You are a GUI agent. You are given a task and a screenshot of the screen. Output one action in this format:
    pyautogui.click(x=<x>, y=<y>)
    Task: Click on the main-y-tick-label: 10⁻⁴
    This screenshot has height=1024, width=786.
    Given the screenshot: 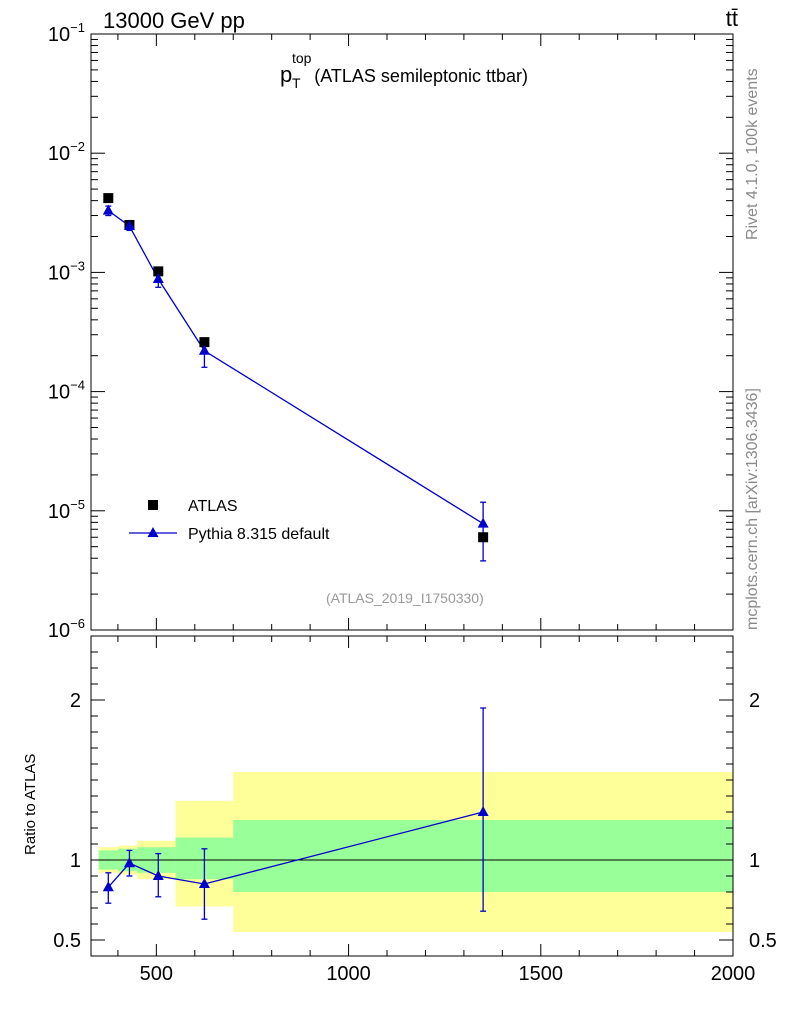 What is the action you would take?
    pyautogui.click(x=66, y=391)
    